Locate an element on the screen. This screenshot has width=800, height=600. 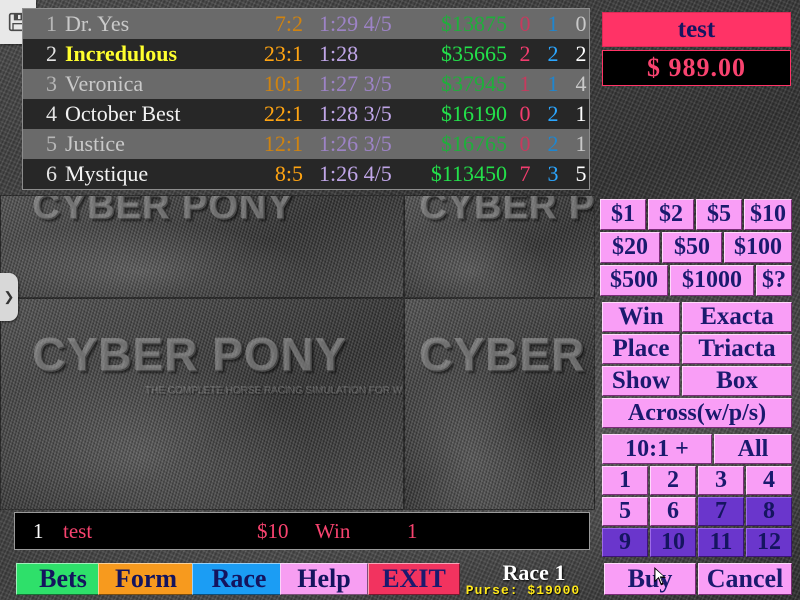
bet-type-button-across-w-p-s: Across(w/p/s) is located at coordinates (697, 413).